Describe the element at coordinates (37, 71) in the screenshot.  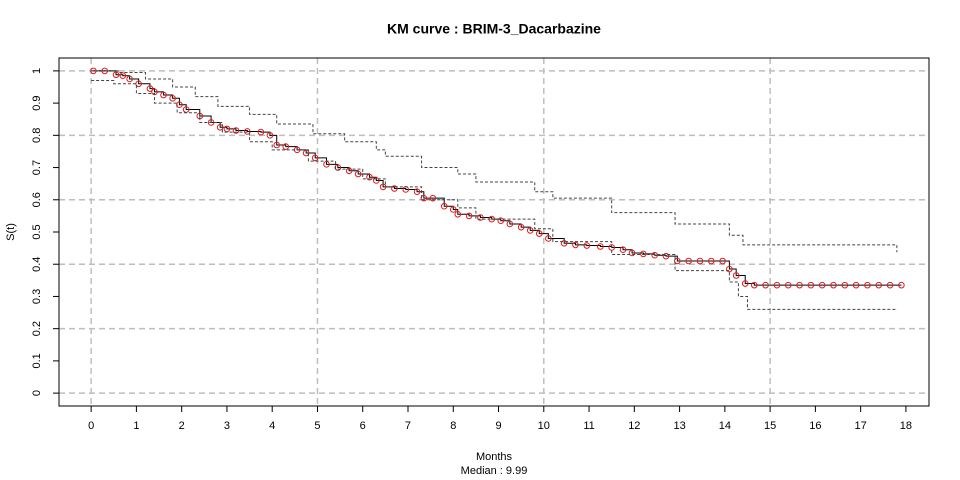
I see `y-tick-label: 1` at that location.